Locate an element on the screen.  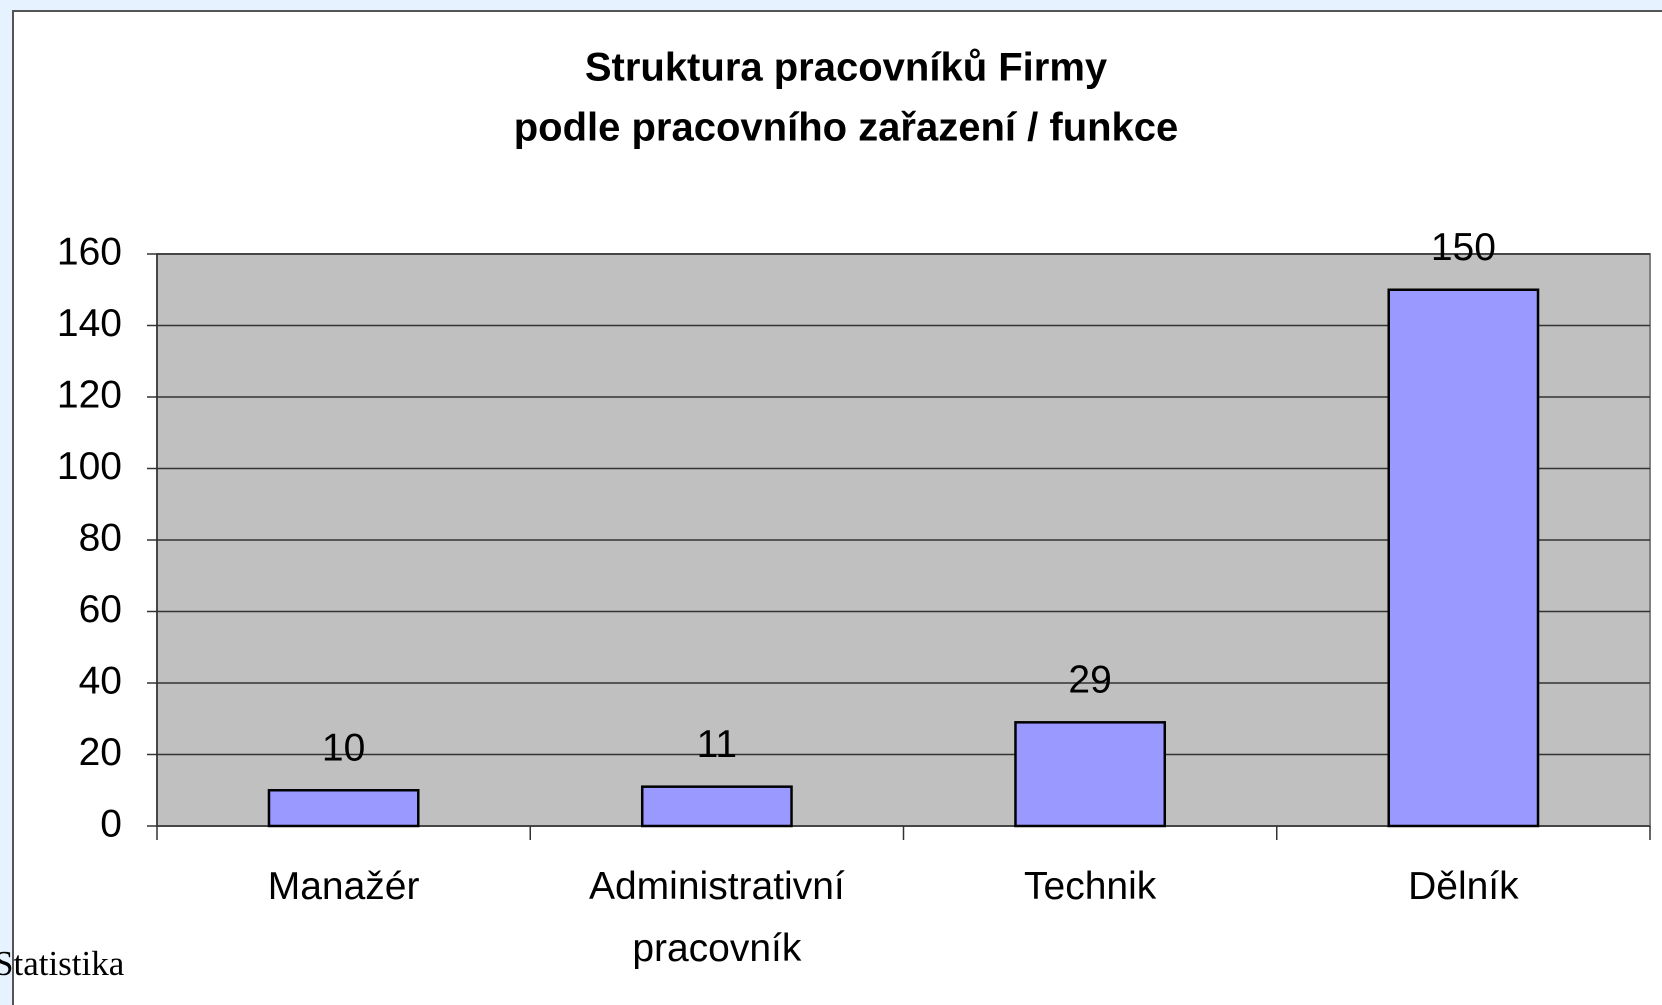
data-label: 10 is located at coordinates (343, 748).